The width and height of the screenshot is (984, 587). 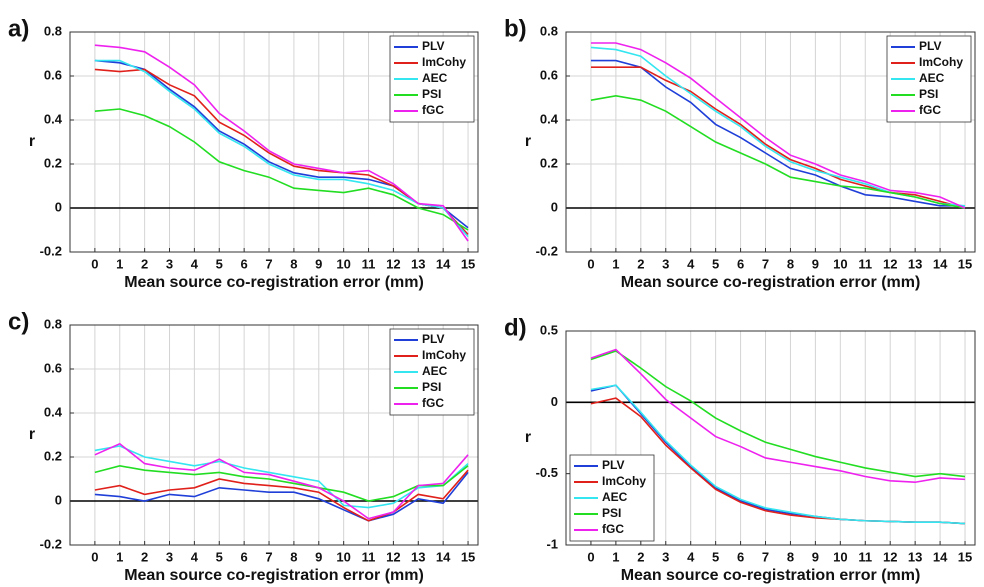 What do you see at coordinates (515, 327) in the screenshot?
I see `panel-label: d)` at bounding box center [515, 327].